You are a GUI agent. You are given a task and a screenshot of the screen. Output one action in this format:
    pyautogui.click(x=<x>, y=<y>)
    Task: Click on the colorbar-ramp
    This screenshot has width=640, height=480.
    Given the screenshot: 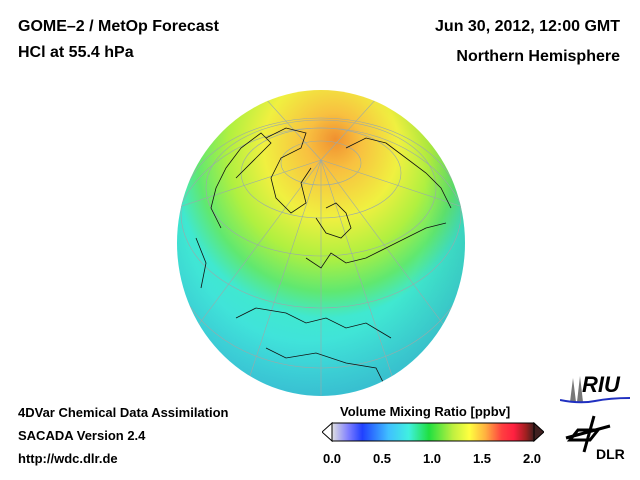 What is the action you would take?
    pyautogui.click(x=433, y=432)
    